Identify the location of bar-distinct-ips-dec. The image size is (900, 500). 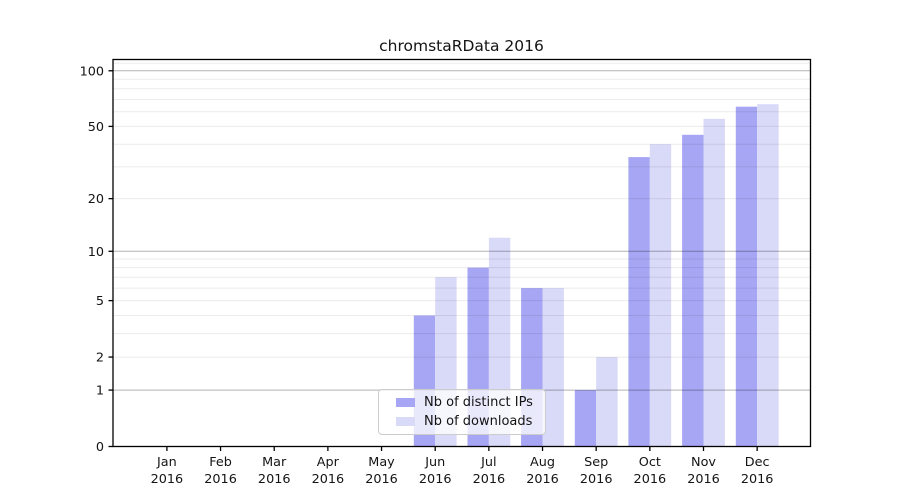
(746, 276).